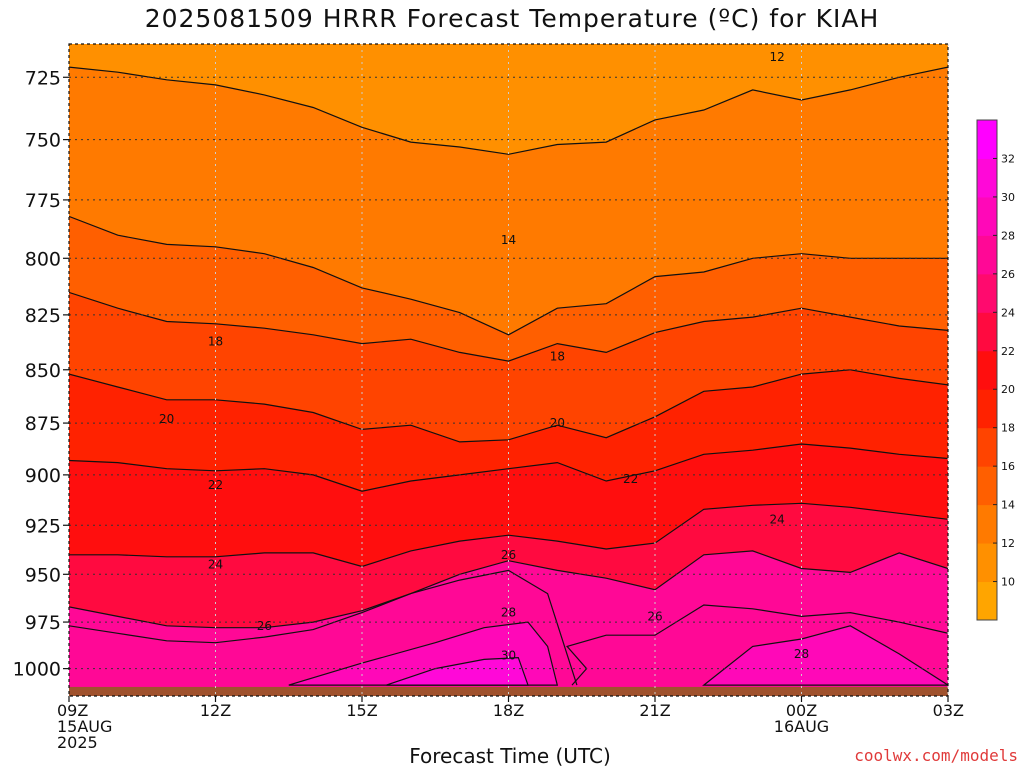 The image size is (1024, 768). I want to click on y-tick-label: 725, so click(43, 78).